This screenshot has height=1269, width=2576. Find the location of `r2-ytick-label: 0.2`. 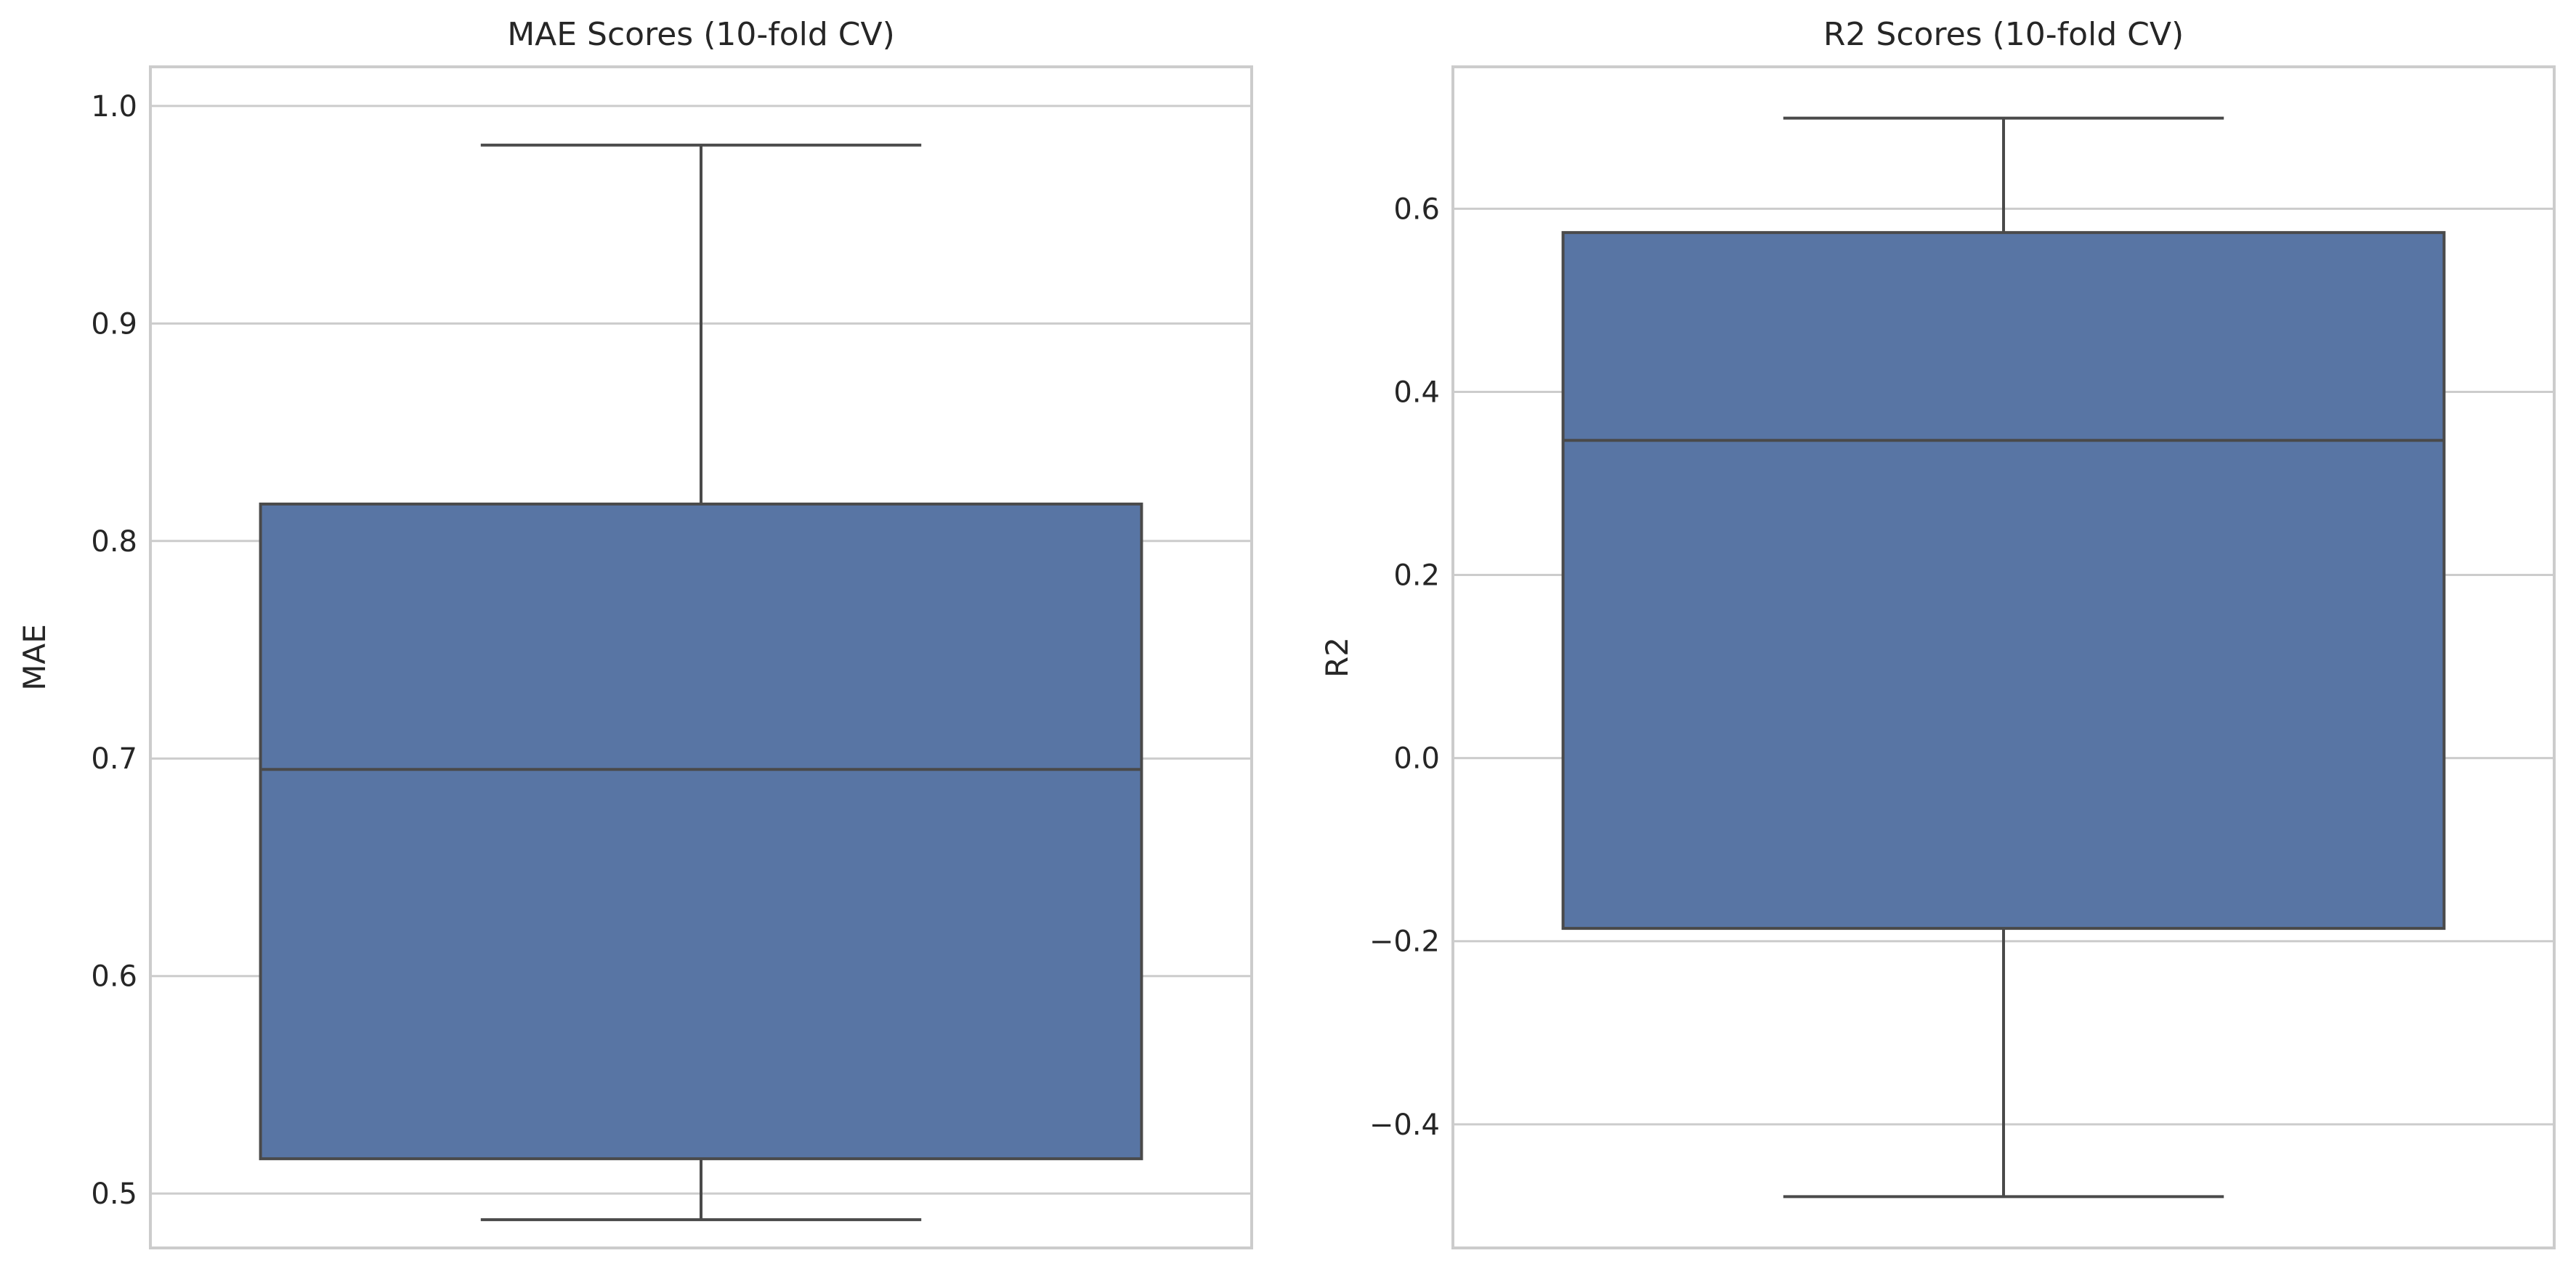

r2-ytick-label: 0.2 is located at coordinates (1416, 576).